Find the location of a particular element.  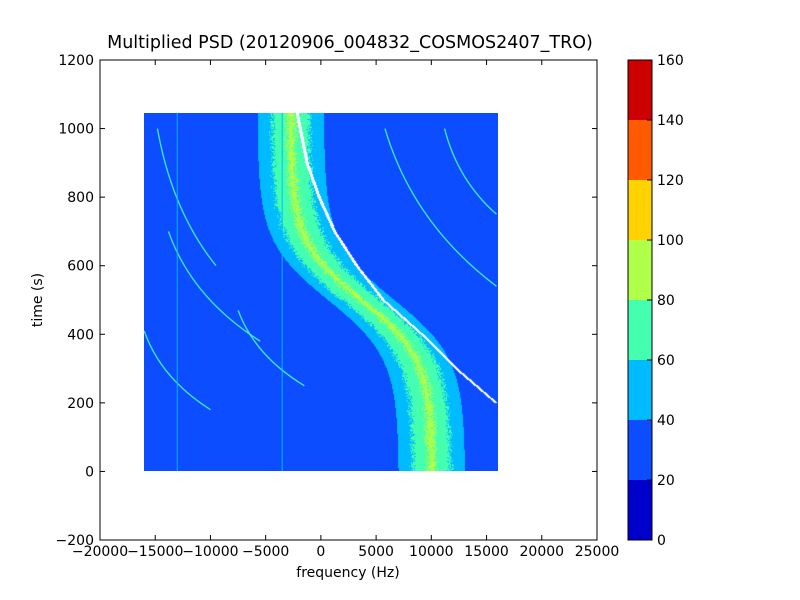

colorbar-tick-label: 20 is located at coordinates (666, 481).